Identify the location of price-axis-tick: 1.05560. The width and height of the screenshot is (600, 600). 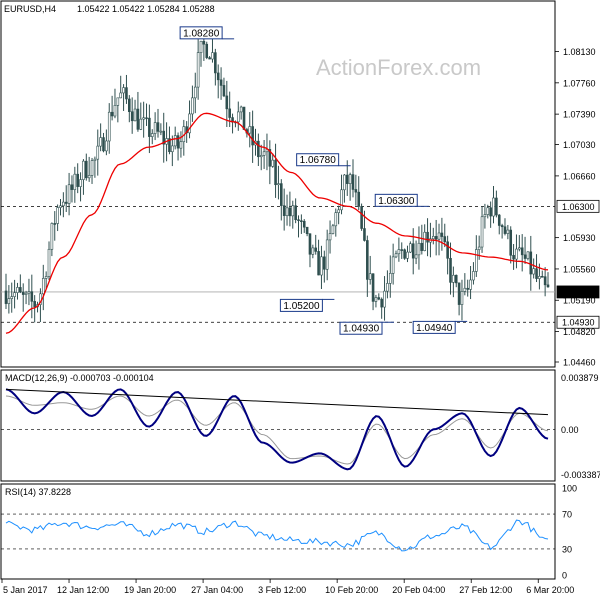
(579, 269).